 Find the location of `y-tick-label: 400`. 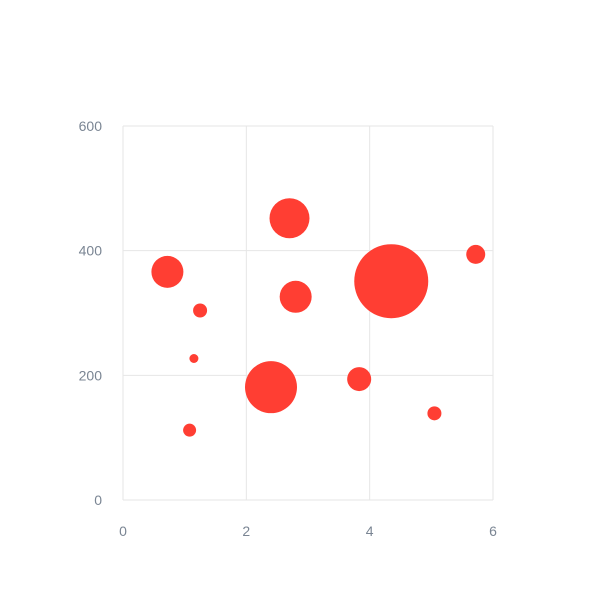

y-tick-label: 400 is located at coordinates (91, 251).